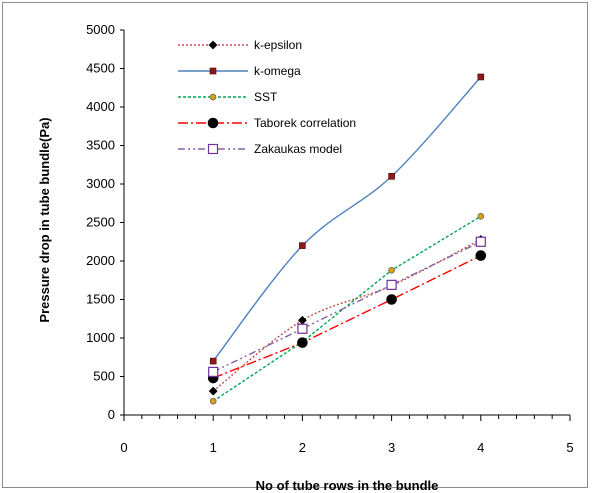 Image resolution: width=595 pixels, height=493 pixels. Describe the element at coordinates (213, 71) in the screenshot. I see `legend-marker-k-omega` at that location.